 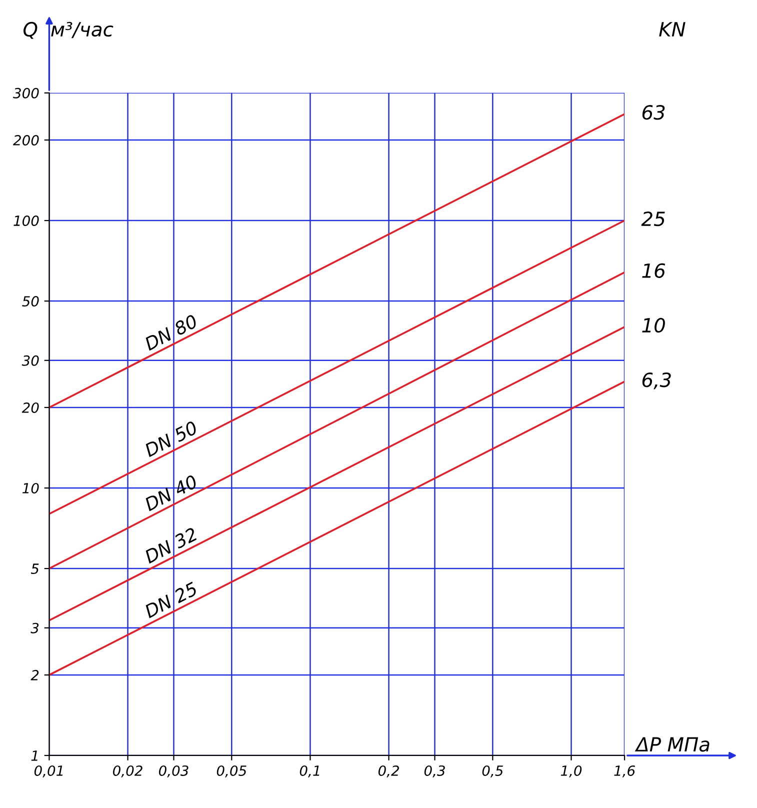 I want to click on x-tick-label: 0,5, so click(x=492, y=771).